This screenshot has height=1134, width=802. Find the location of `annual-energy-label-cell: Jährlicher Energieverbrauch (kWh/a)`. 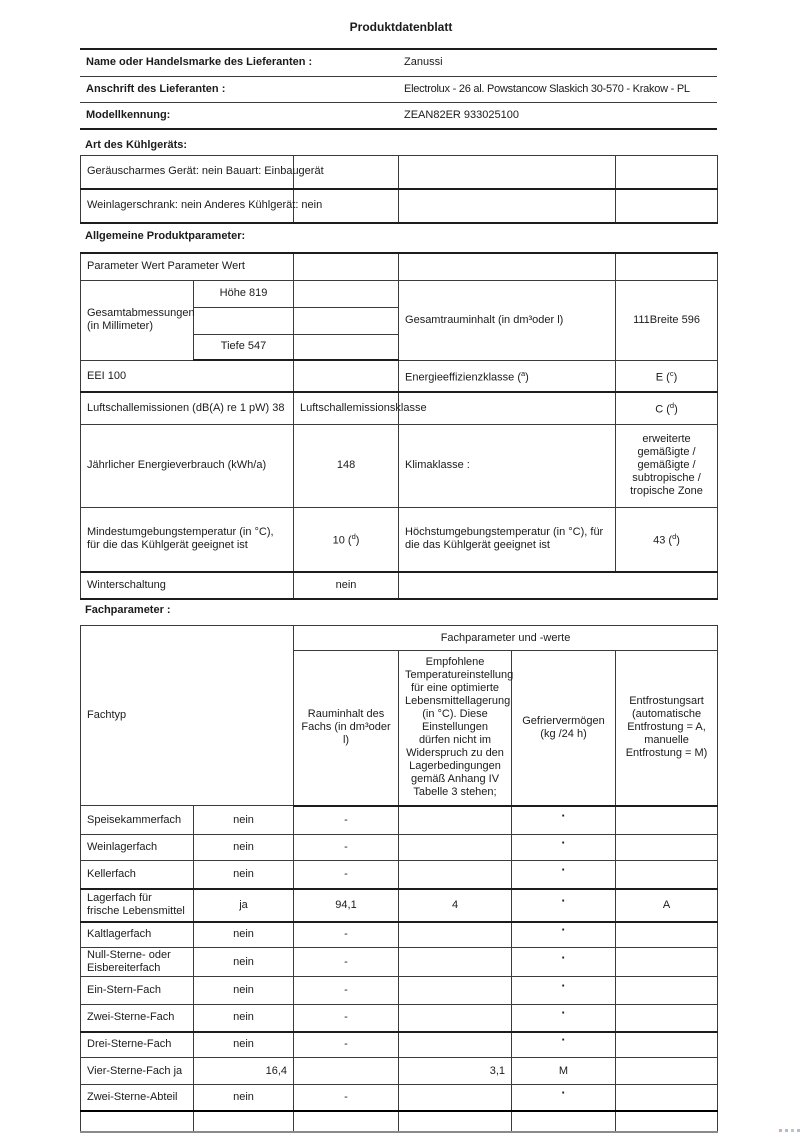

annual-energy-label-cell: Jährlicher Energieverbrauch (kWh/a) is located at coordinates (187, 465).